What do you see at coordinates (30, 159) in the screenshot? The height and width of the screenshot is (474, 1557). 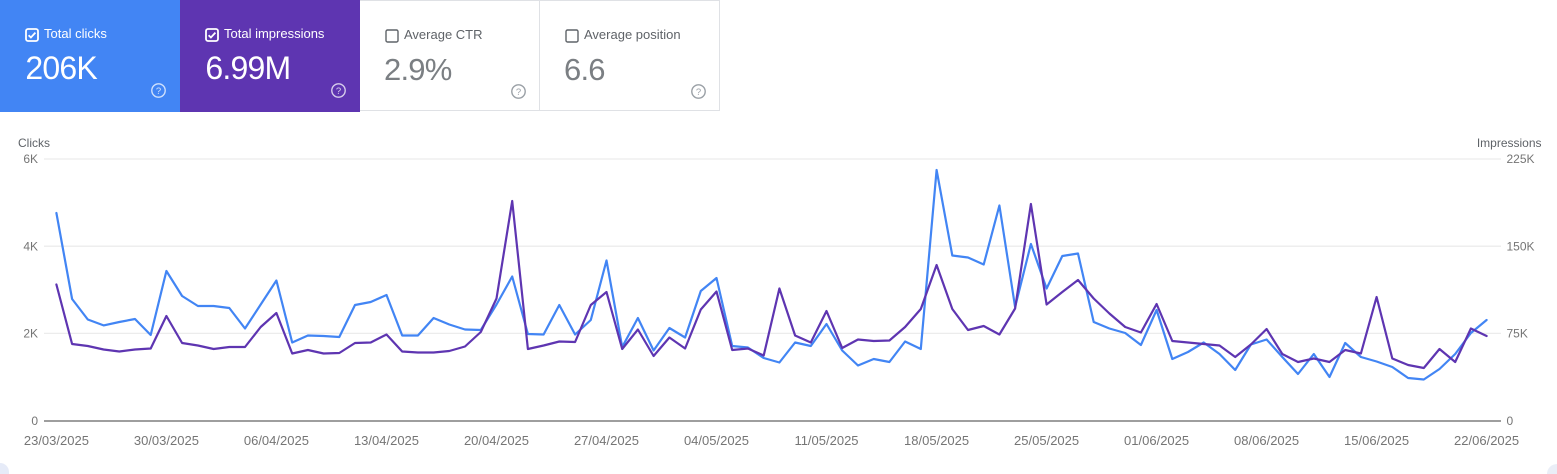 I see `svg-text: 6K` at bounding box center [30, 159].